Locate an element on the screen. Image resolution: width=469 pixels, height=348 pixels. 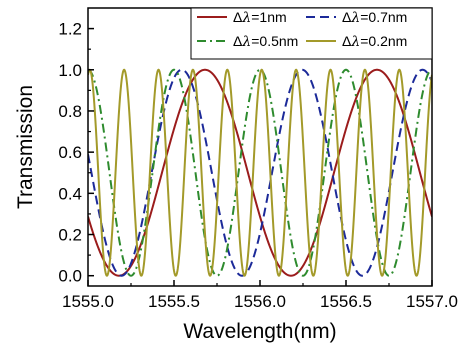
legend-label-3: Δλ=0.2nm is located at coordinates (374, 41).